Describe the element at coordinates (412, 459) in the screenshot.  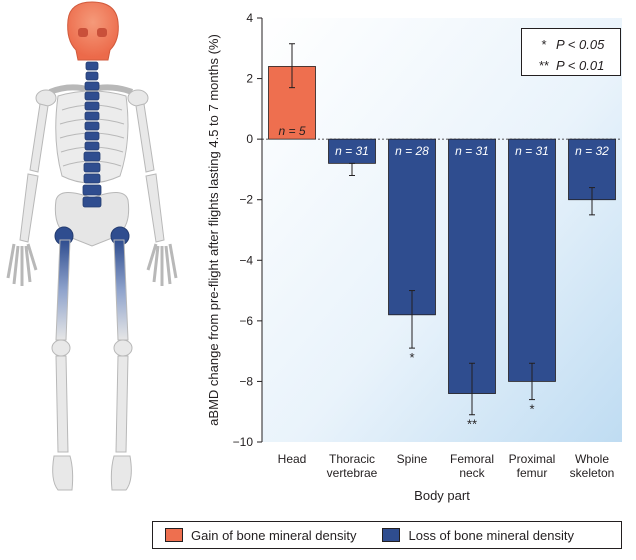
I see `x-tick-label: Spine` at that location.